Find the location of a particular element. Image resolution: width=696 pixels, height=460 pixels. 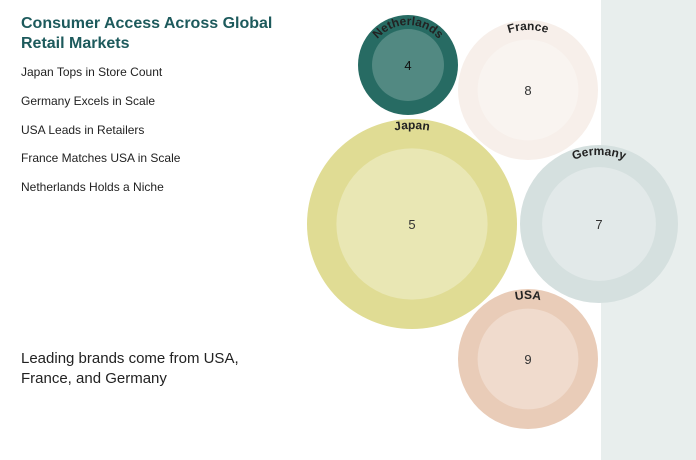

bubble-label: USA is located at coordinates (528, 295).